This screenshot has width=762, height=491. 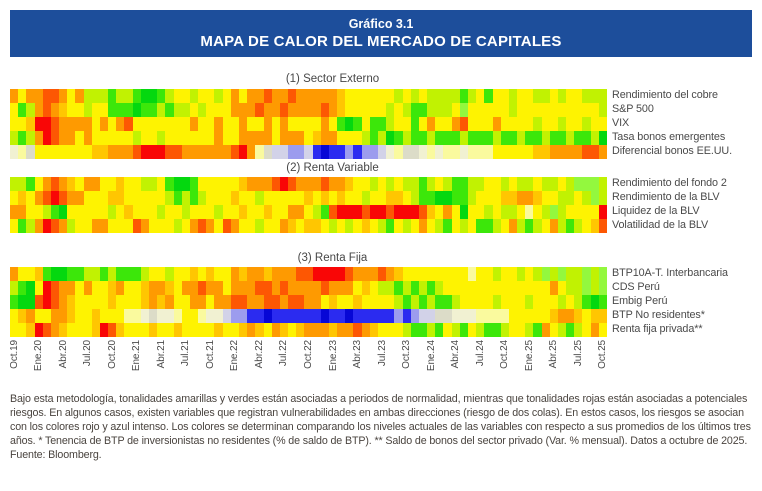 I want to click on x-tick-label: Ene.22, so click(x=235, y=356).